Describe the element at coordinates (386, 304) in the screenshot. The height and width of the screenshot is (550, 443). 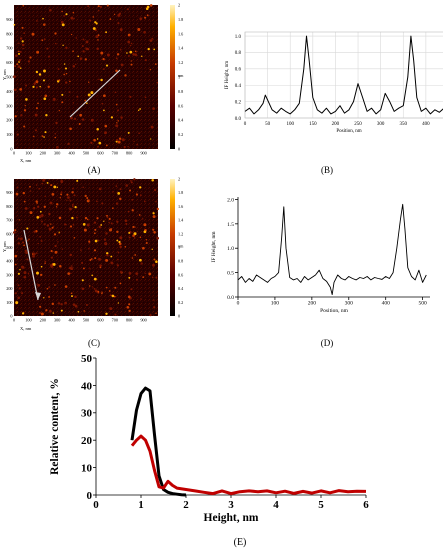
I see `x-tick-label: 400` at that location.